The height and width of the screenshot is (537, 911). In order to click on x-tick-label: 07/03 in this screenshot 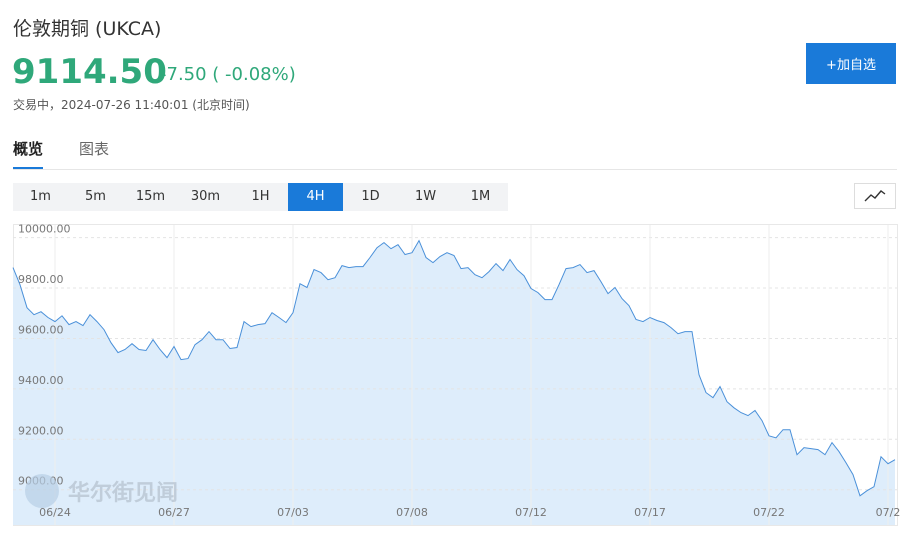, I will do `click(293, 512)`.